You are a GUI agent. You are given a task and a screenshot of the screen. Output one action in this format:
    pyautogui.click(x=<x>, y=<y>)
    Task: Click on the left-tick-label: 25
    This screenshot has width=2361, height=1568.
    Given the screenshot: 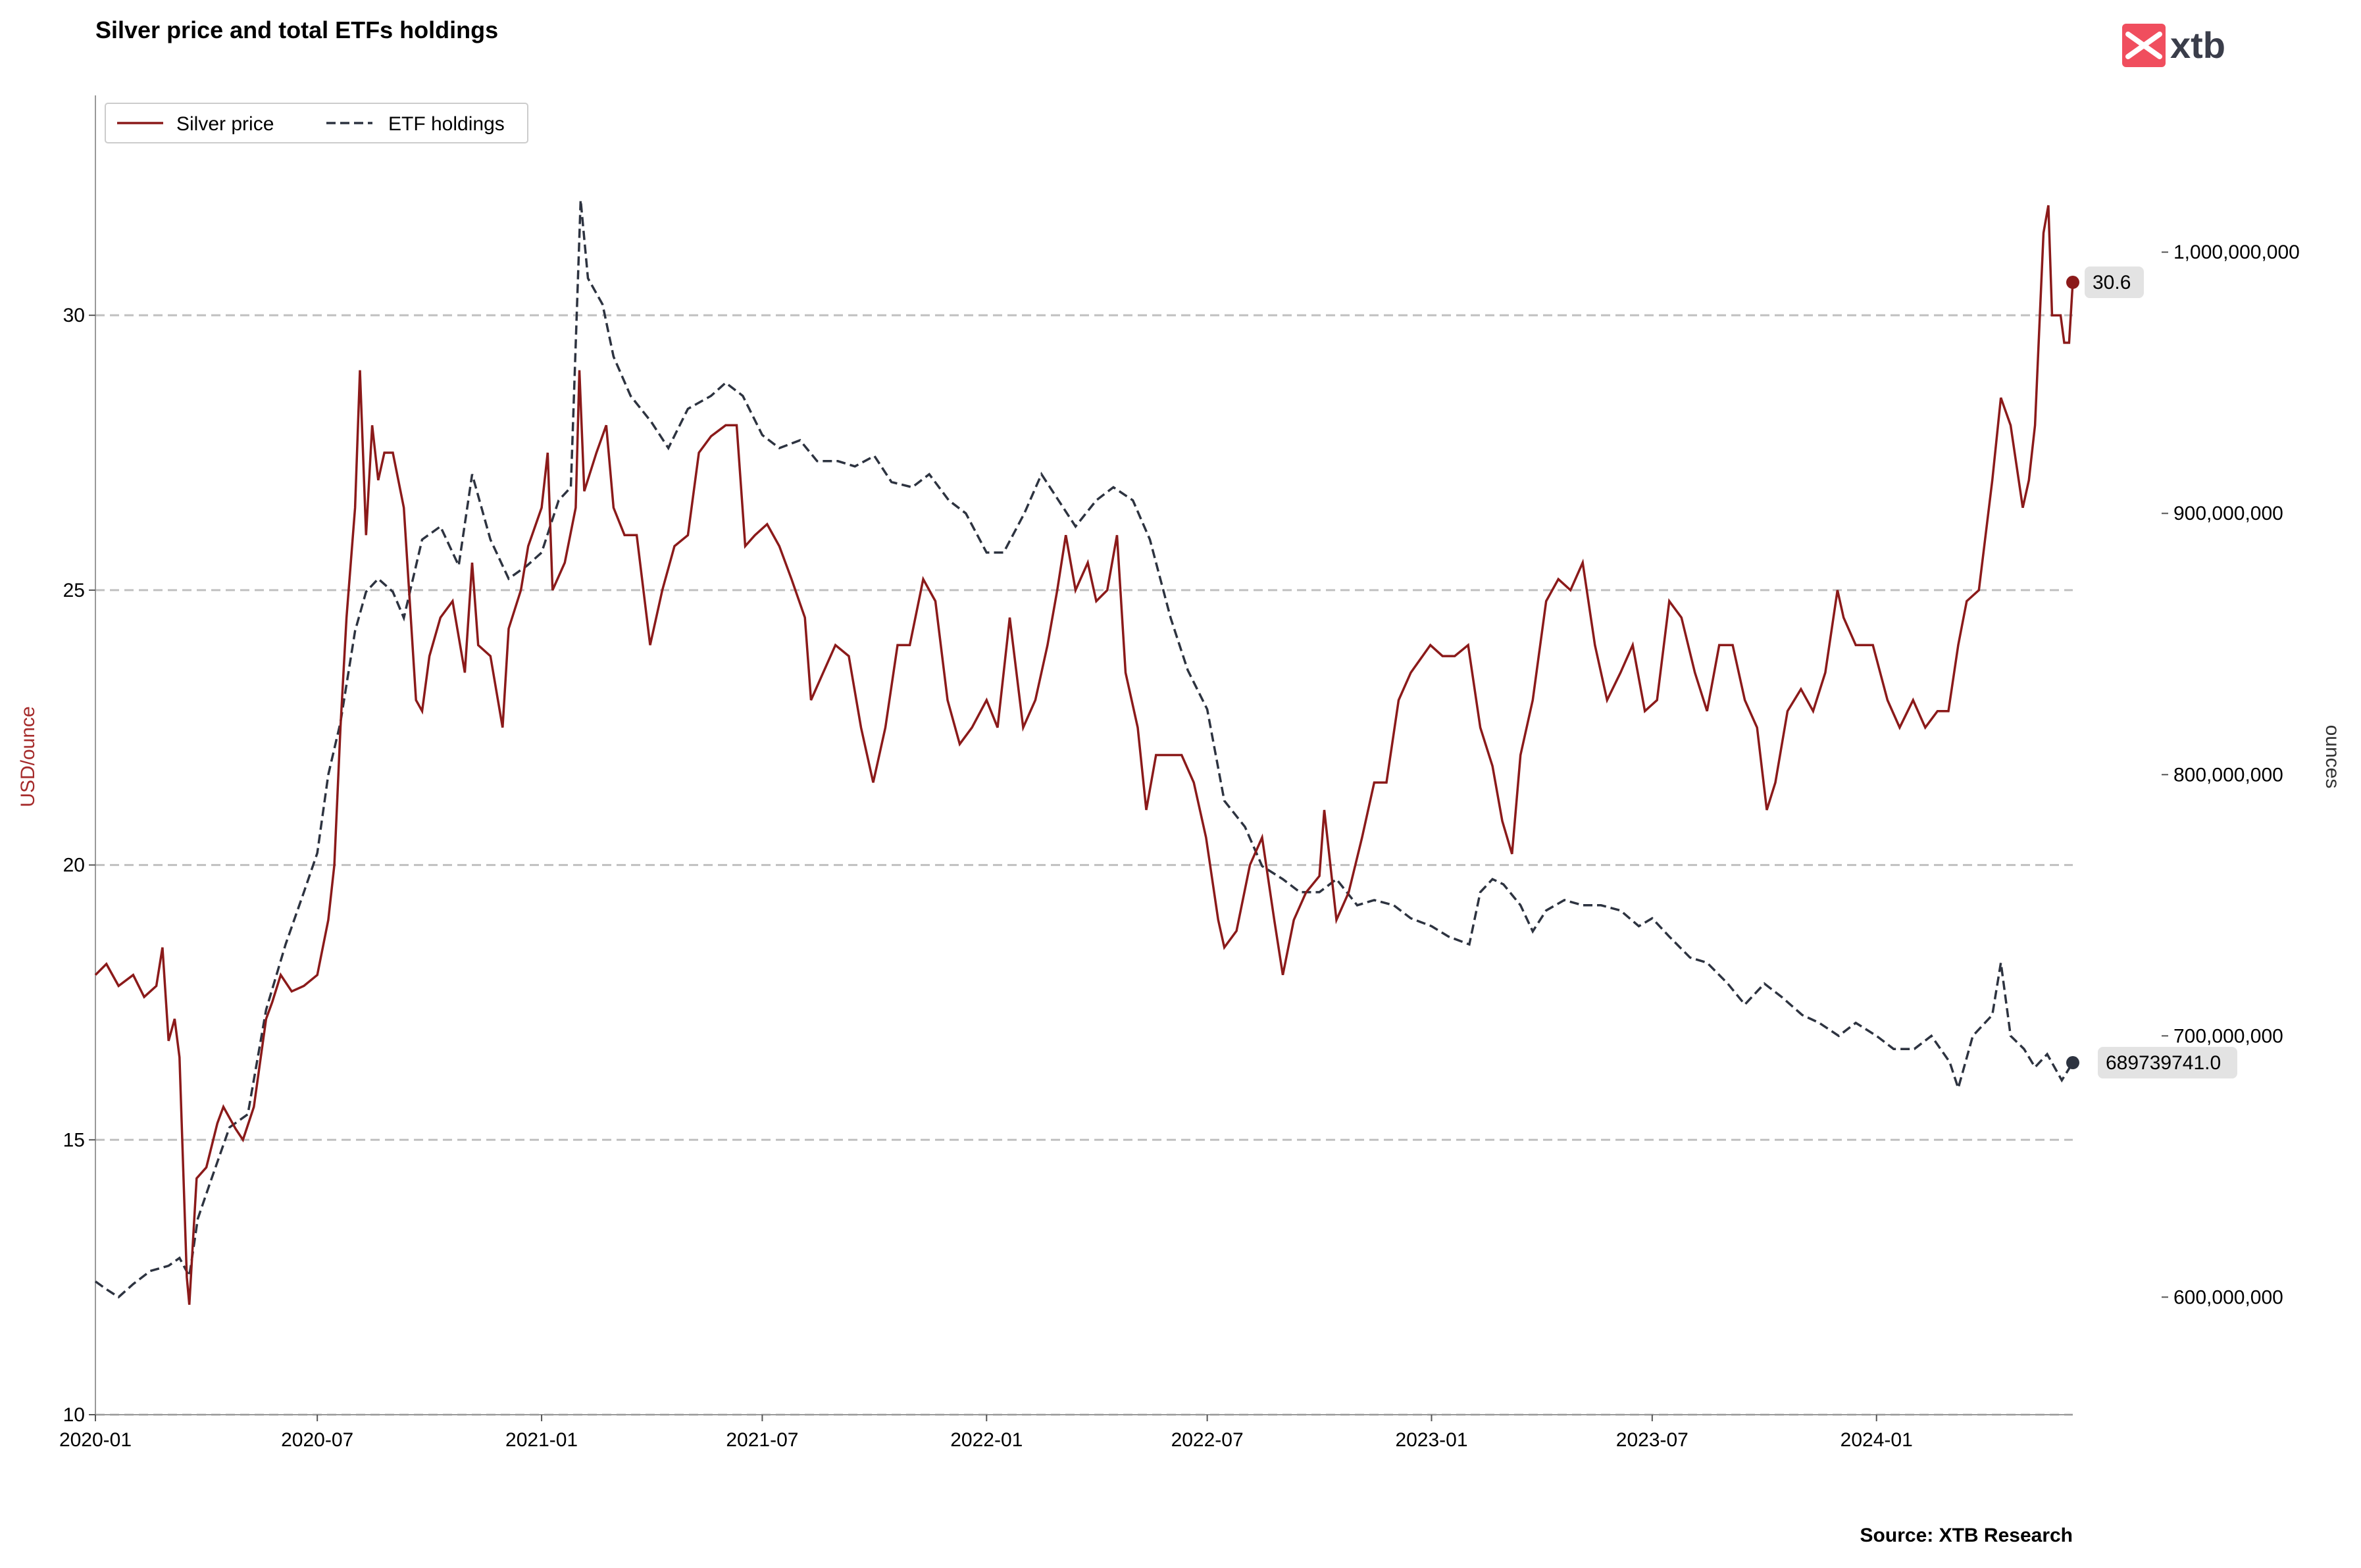 What is the action you would take?
    pyautogui.click(x=74, y=590)
    